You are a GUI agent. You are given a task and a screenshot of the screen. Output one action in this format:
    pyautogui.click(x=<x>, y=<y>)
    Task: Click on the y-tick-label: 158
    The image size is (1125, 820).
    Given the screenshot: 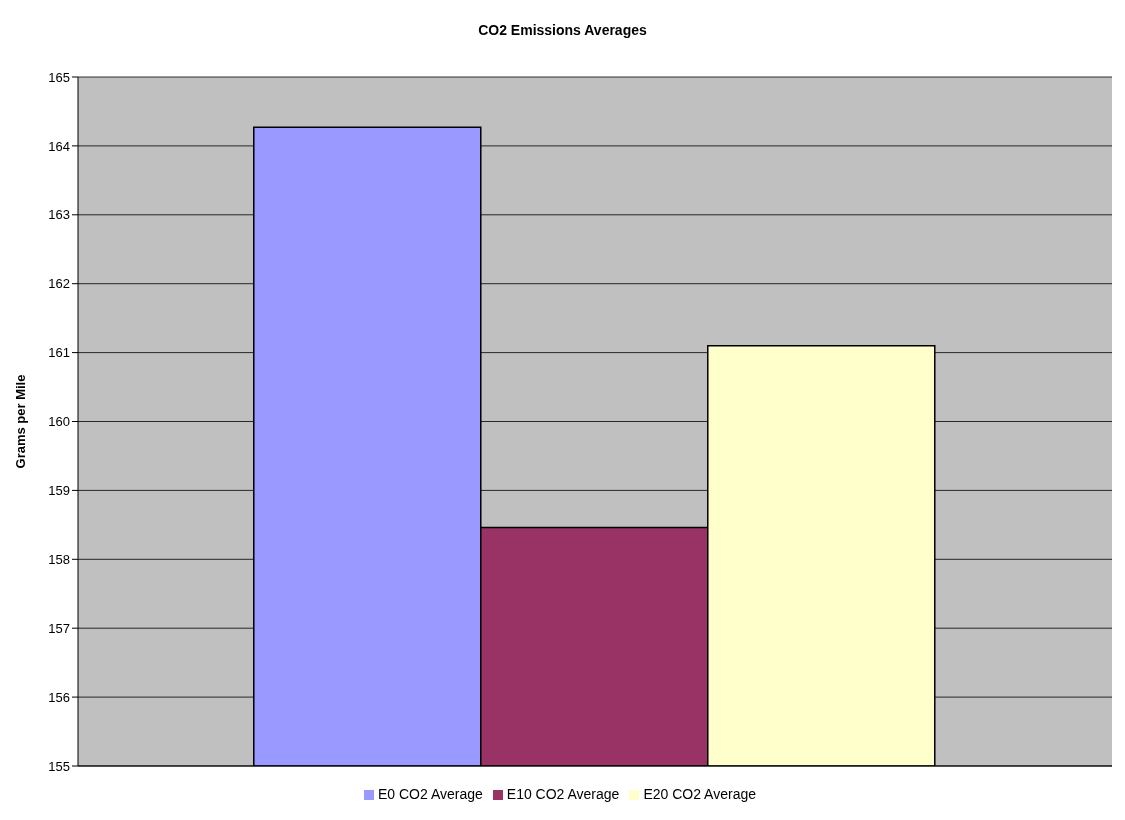 What is the action you would take?
    pyautogui.click(x=59, y=559)
    